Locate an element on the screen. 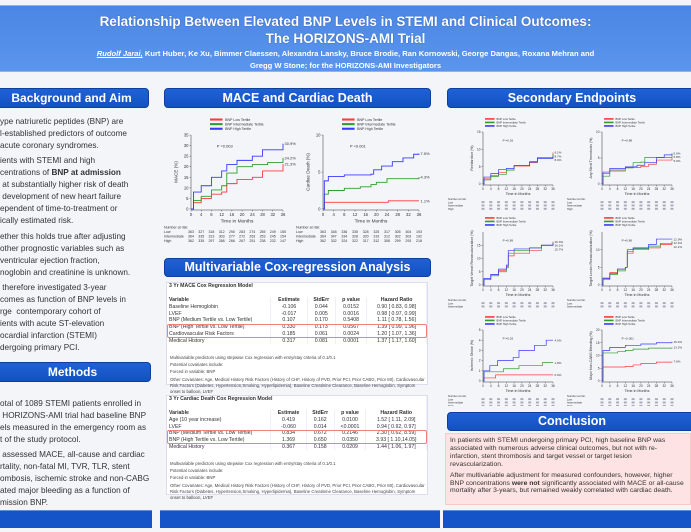 The height and width of the screenshot is (532, 691). table-cell: Baseline Hemoglobin is located at coordinates (219, 307).